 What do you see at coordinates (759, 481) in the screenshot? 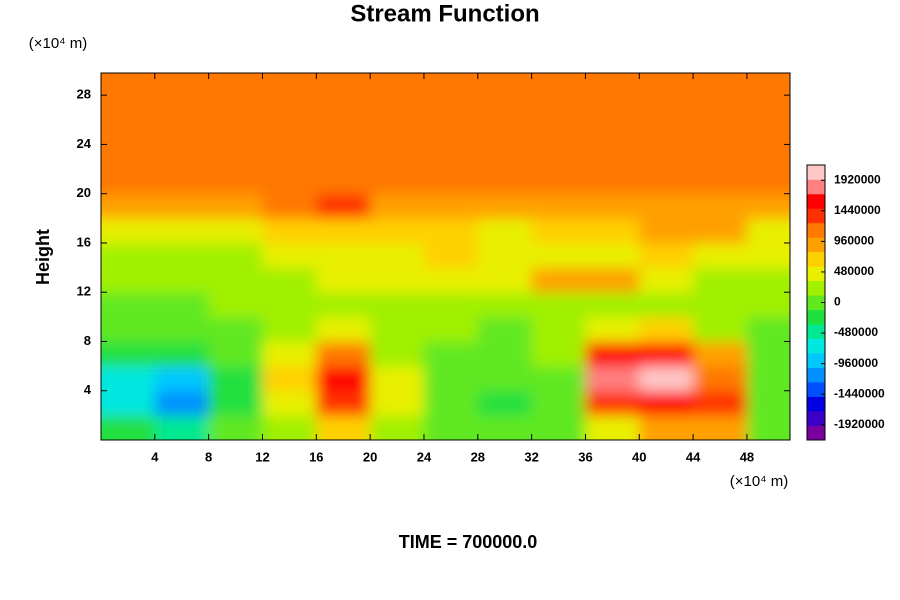
I see `x-unit: (×10⁴ m)` at bounding box center [759, 481].